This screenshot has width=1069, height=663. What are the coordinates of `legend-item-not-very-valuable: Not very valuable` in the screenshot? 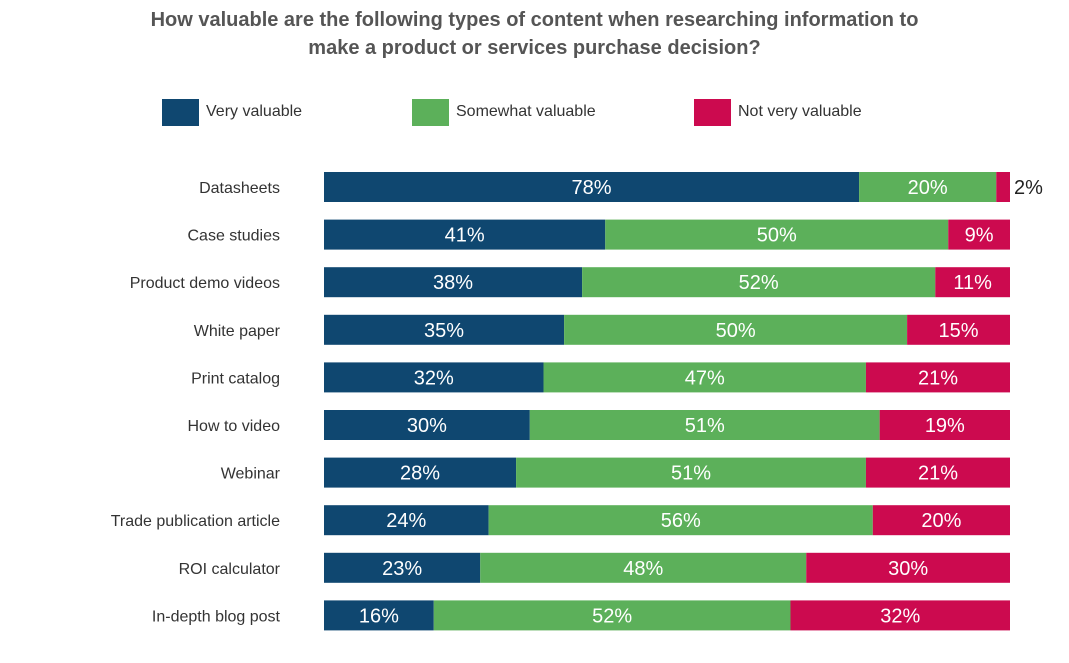 It's located at (778, 112).